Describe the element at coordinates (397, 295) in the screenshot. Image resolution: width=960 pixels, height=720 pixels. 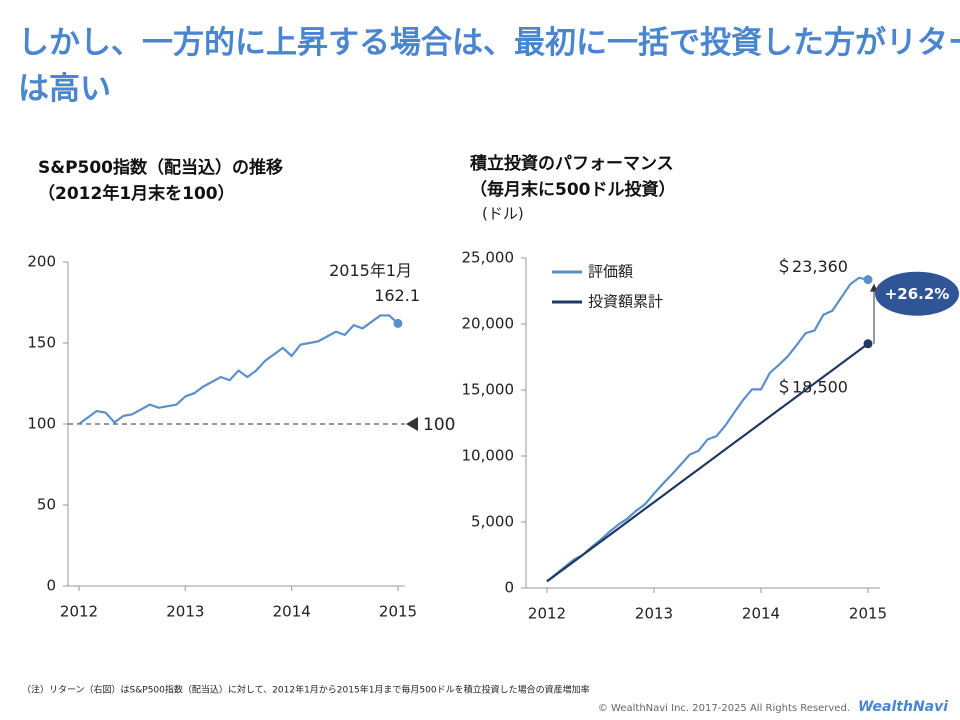
I see `value-label: 162.1` at that location.